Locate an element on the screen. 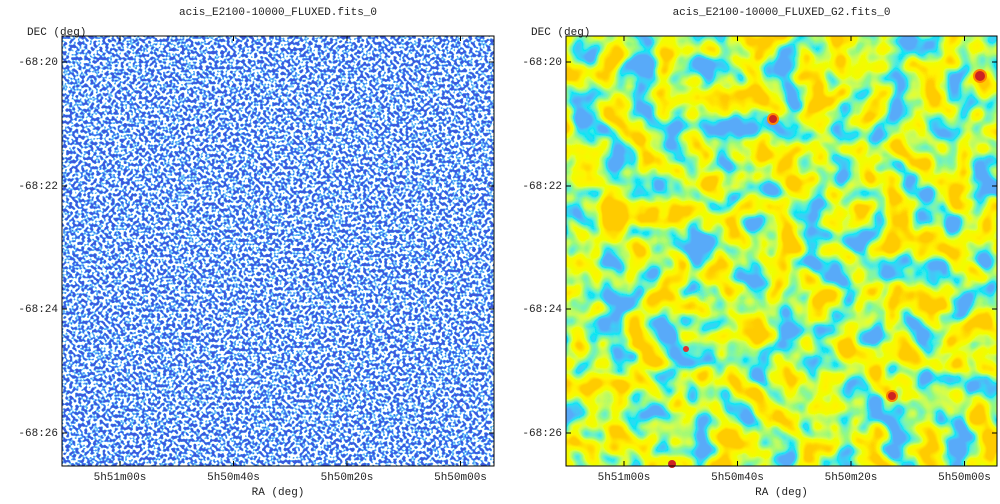 The image size is (1000, 504). panel-title: acis_E2100-10000_FLUXED.fits_0 is located at coordinates (278, 13).